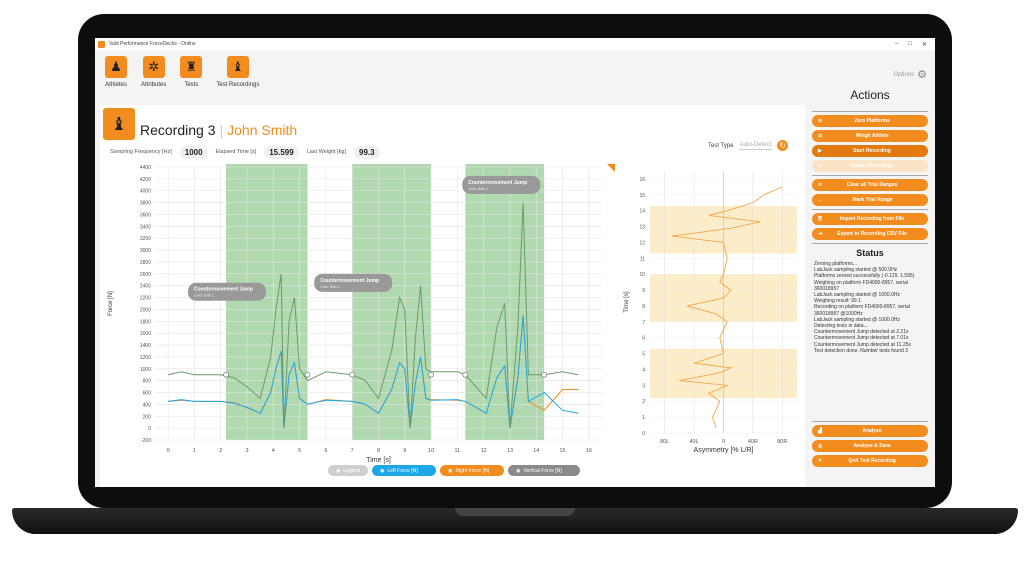 The image size is (1030, 563). Describe the element at coordinates (723, 442) in the screenshot. I see `x-tick-label: 0` at that location.